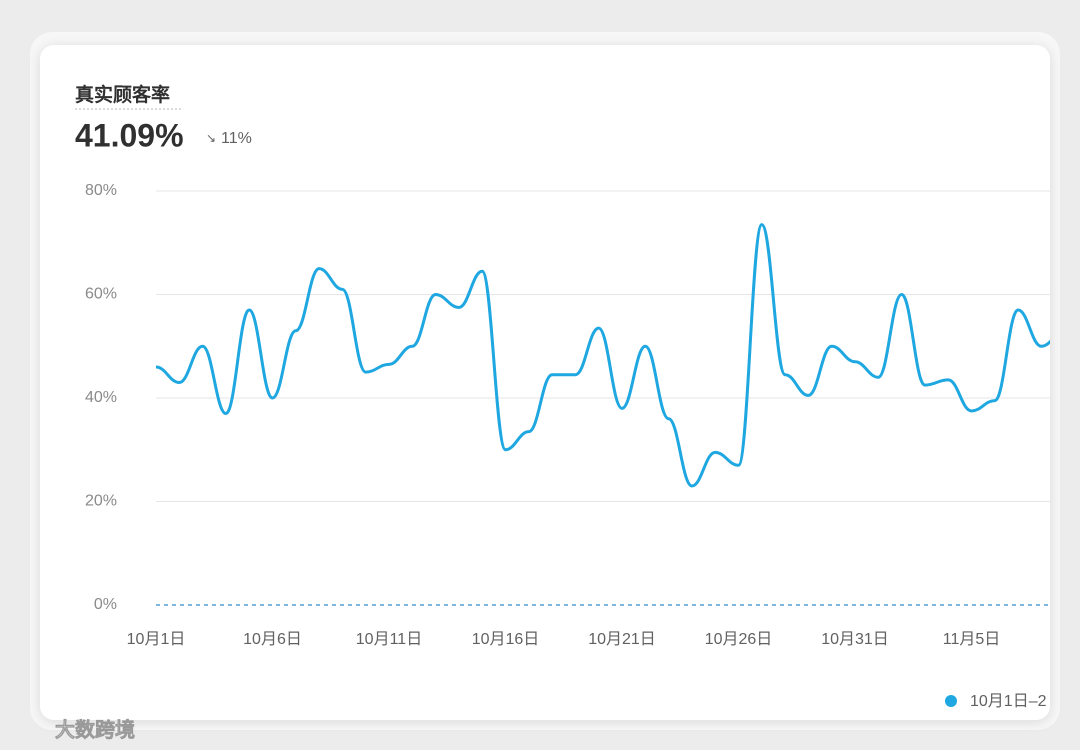  Describe the element at coordinates (739, 639) in the screenshot. I see `x-tick-label: 10月26日` at that location.